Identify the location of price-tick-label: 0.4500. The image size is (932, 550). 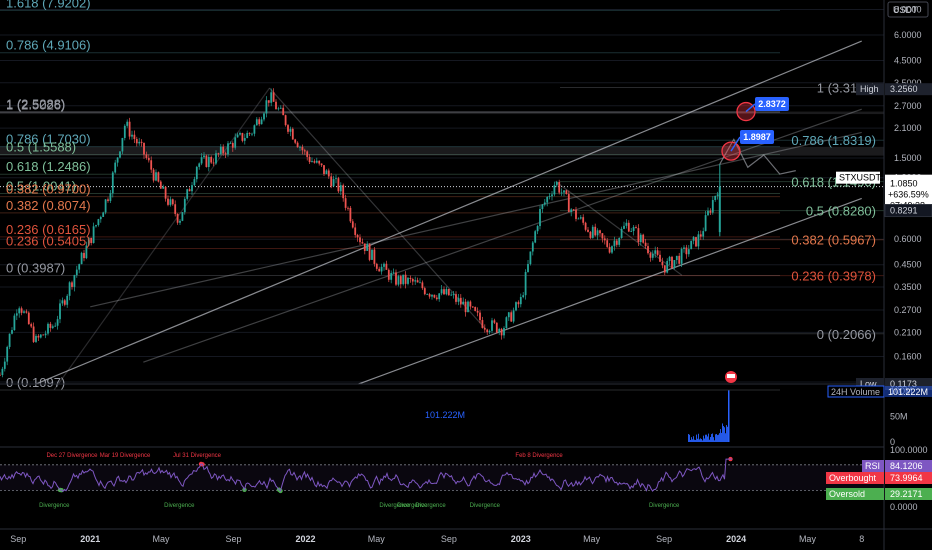
(908, 265).